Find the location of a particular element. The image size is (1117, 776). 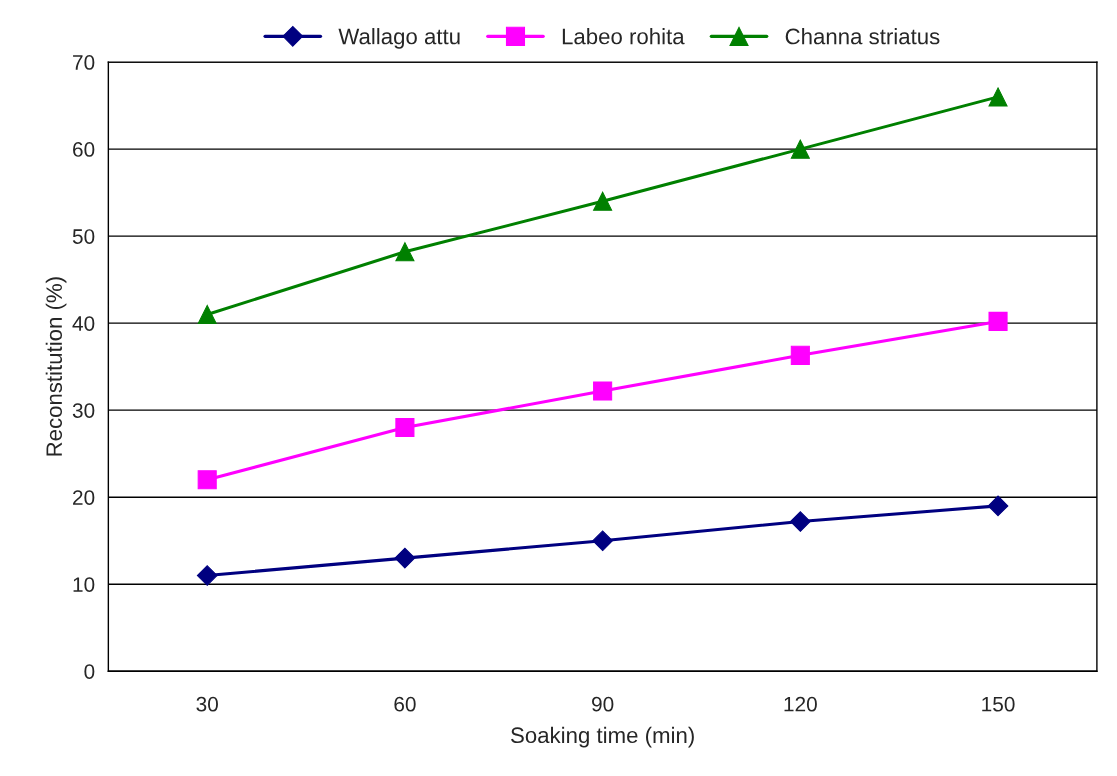

legend-label: Wallago attu is located at coordinates (399, 38).